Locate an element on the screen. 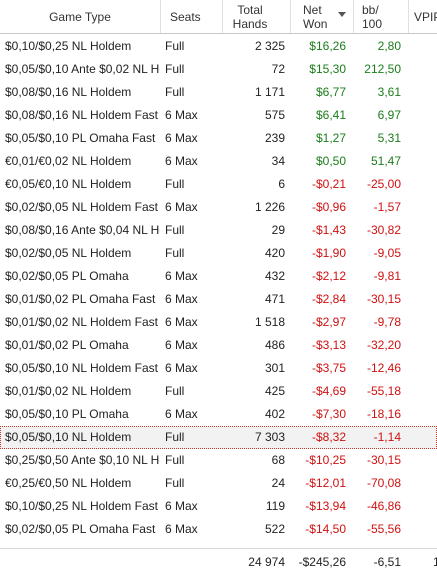 The image size is (437, 574). table-cell: 402 is located at coordinates (274, 414).